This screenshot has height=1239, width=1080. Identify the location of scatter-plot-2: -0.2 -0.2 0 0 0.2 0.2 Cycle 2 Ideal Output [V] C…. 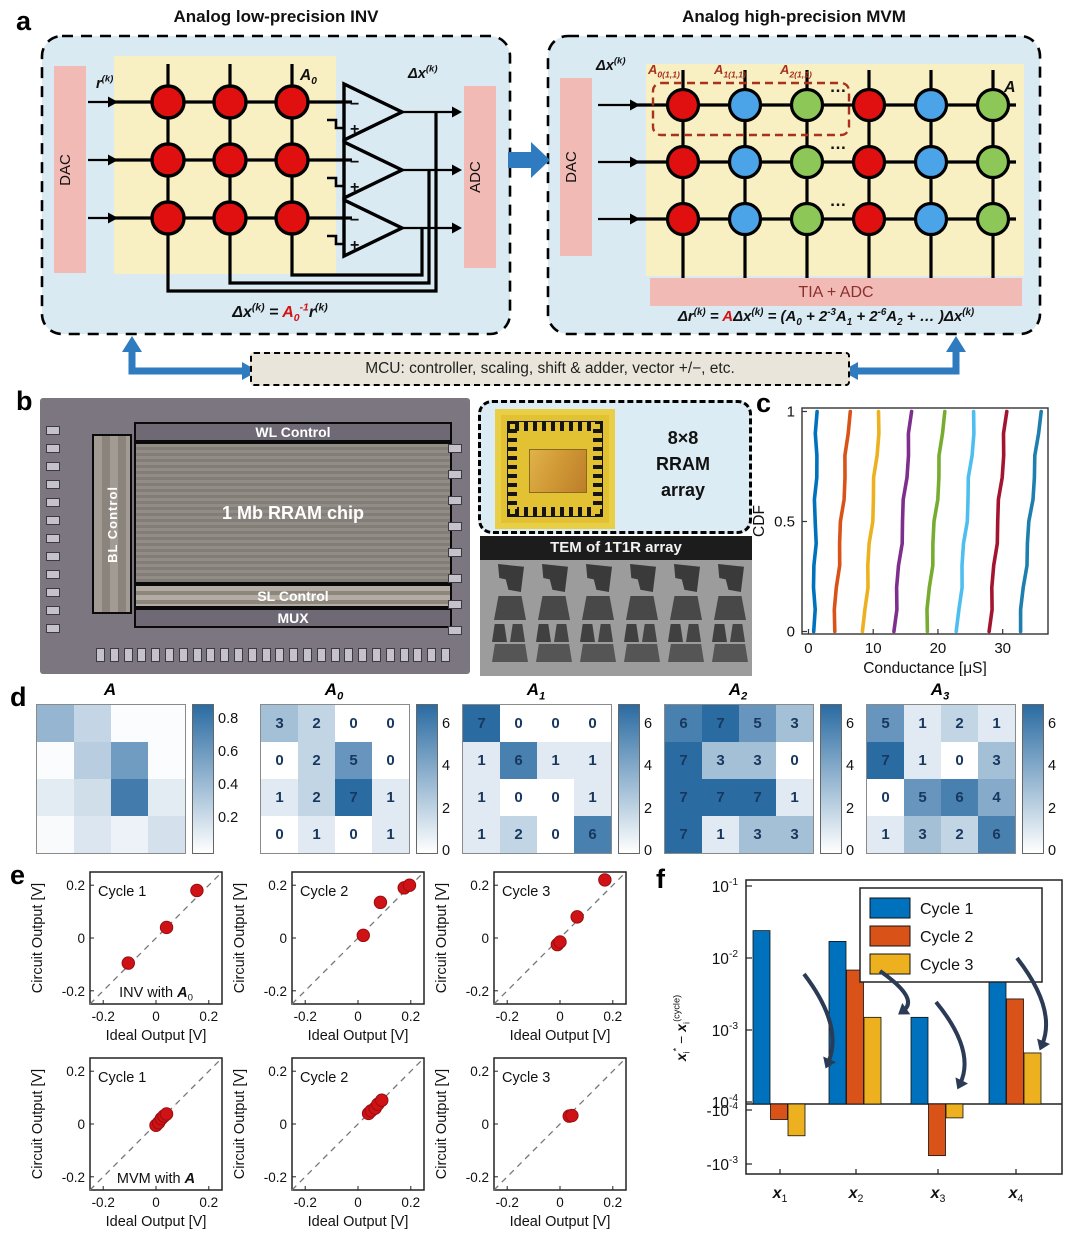
(328, 957).